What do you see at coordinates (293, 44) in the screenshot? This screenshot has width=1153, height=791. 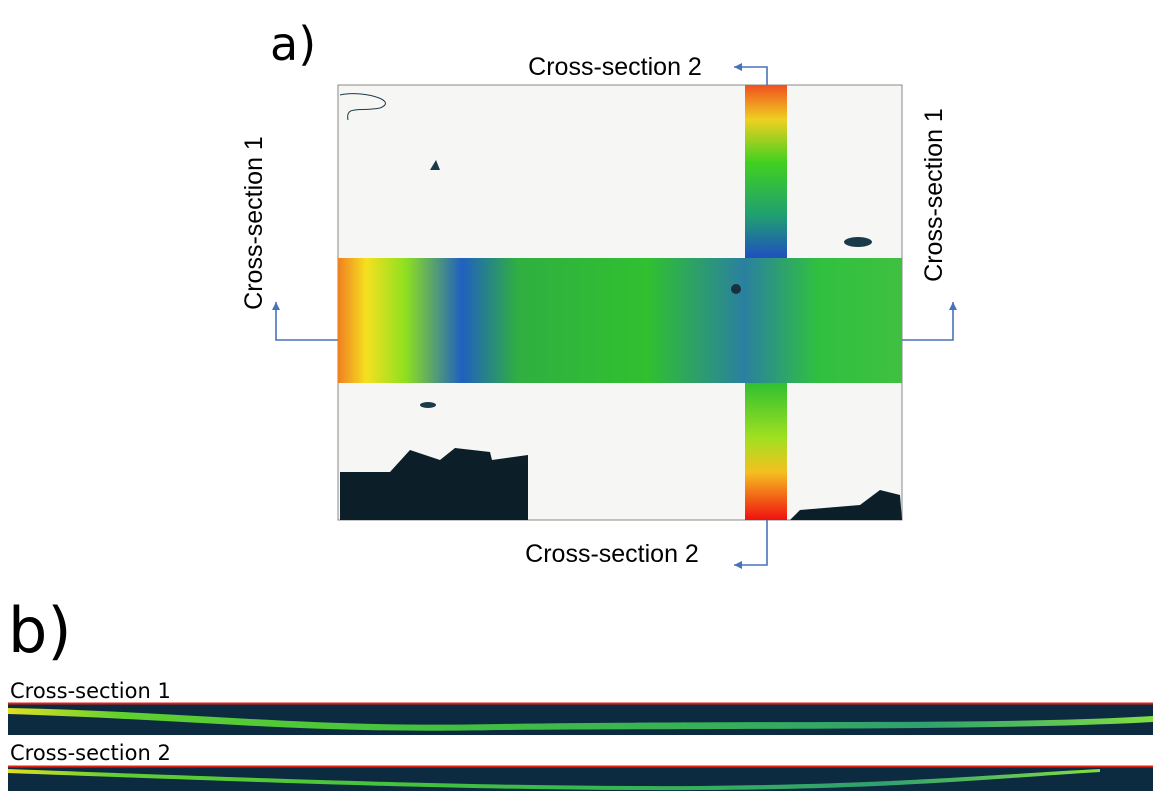 I see `panel-label: a)` at bounding box center [293, 44].